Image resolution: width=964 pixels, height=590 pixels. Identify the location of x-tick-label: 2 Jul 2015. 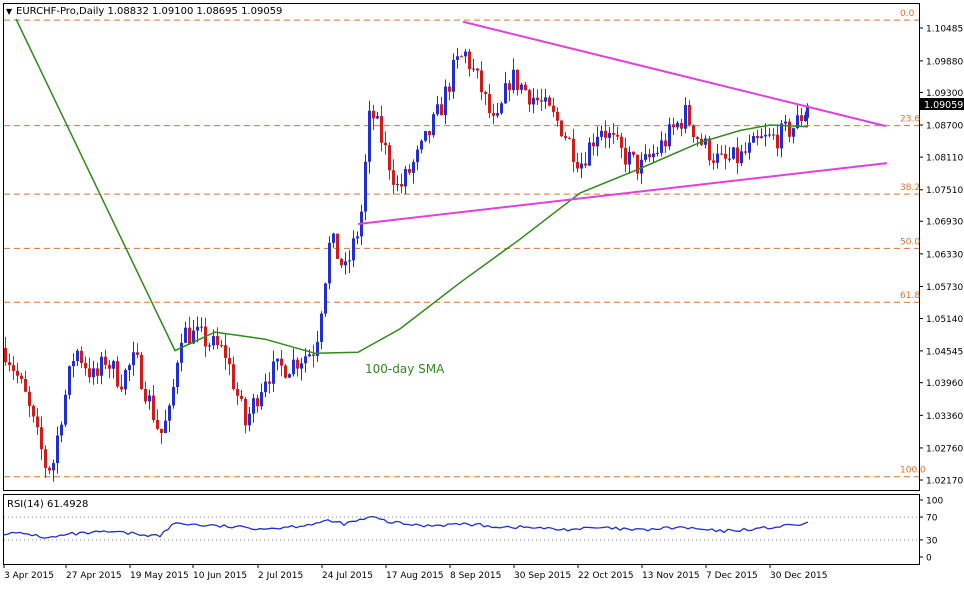
(280, 576).